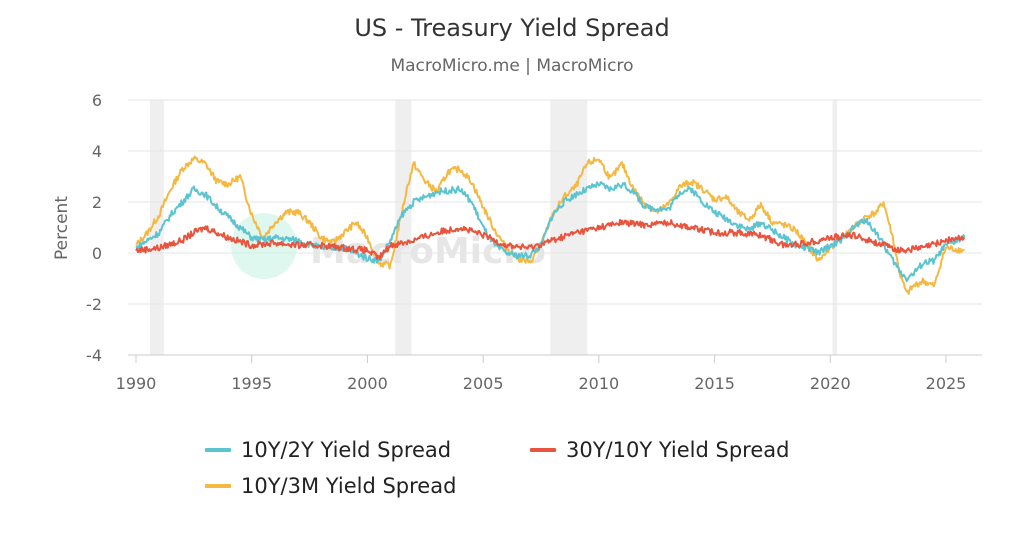 The width and height of the screenshot is (1024, 538). I want to click on y-tick-label: 6, so click(97, 100).